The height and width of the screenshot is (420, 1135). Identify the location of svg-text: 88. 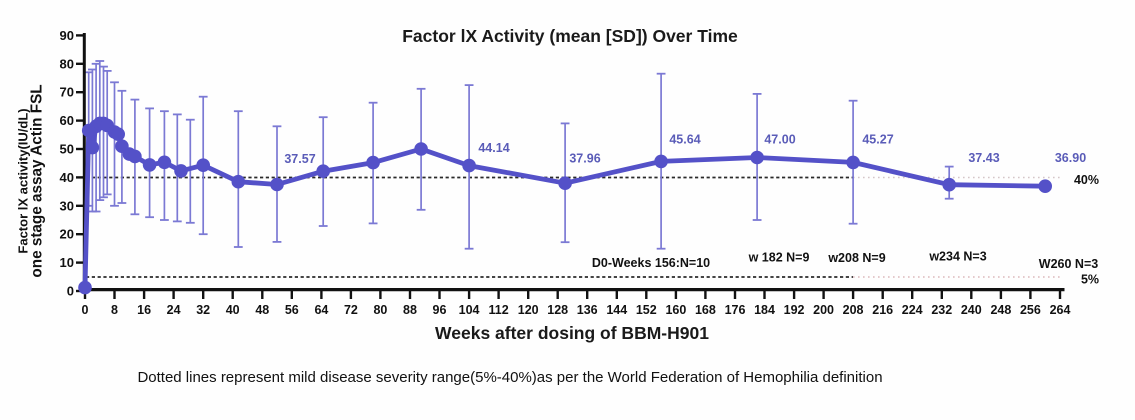
(410, 310).